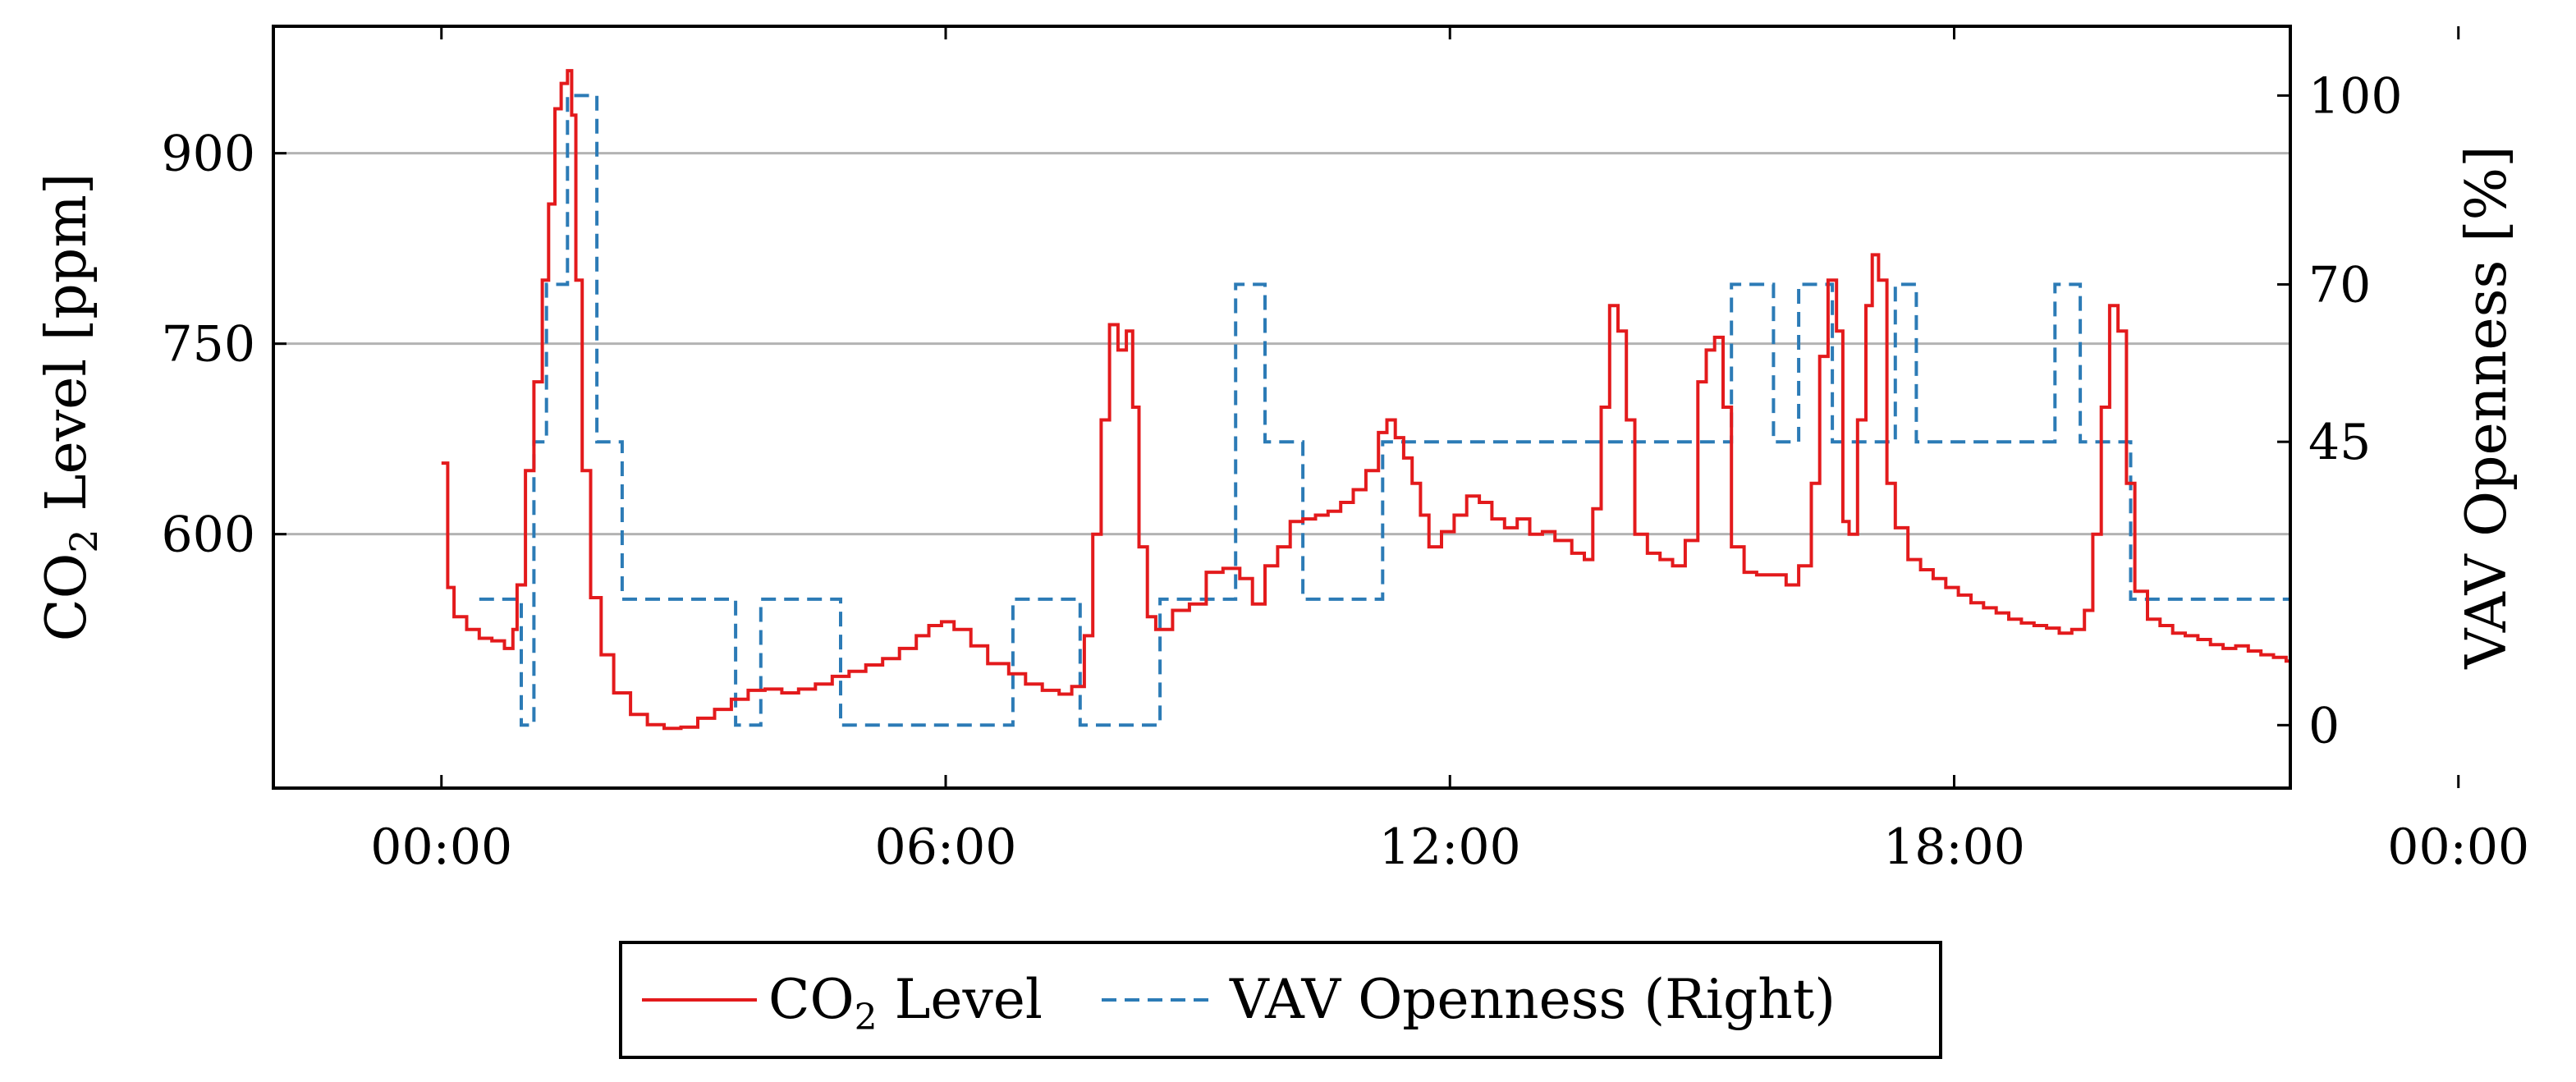 The image size is (2576, 1082). Describe the element at coordinates (905, 1003) in the screenshot. I see `legend-co2-label: CO2 Level` at that location.